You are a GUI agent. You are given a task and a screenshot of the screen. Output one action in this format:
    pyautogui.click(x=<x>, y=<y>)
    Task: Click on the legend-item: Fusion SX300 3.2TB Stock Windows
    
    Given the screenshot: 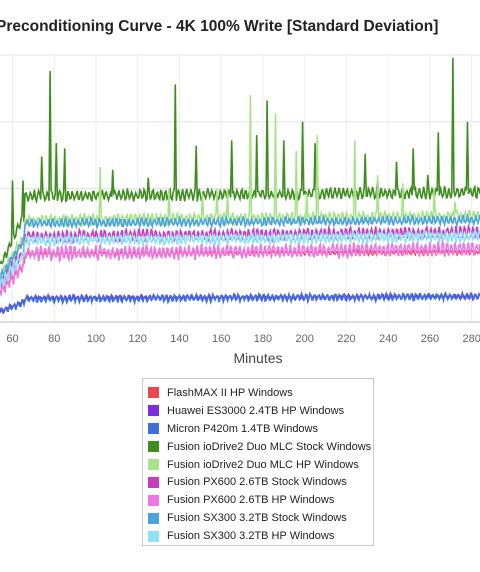 What is the action you would take?
    pyautogui.click(x=258, y=518)
    